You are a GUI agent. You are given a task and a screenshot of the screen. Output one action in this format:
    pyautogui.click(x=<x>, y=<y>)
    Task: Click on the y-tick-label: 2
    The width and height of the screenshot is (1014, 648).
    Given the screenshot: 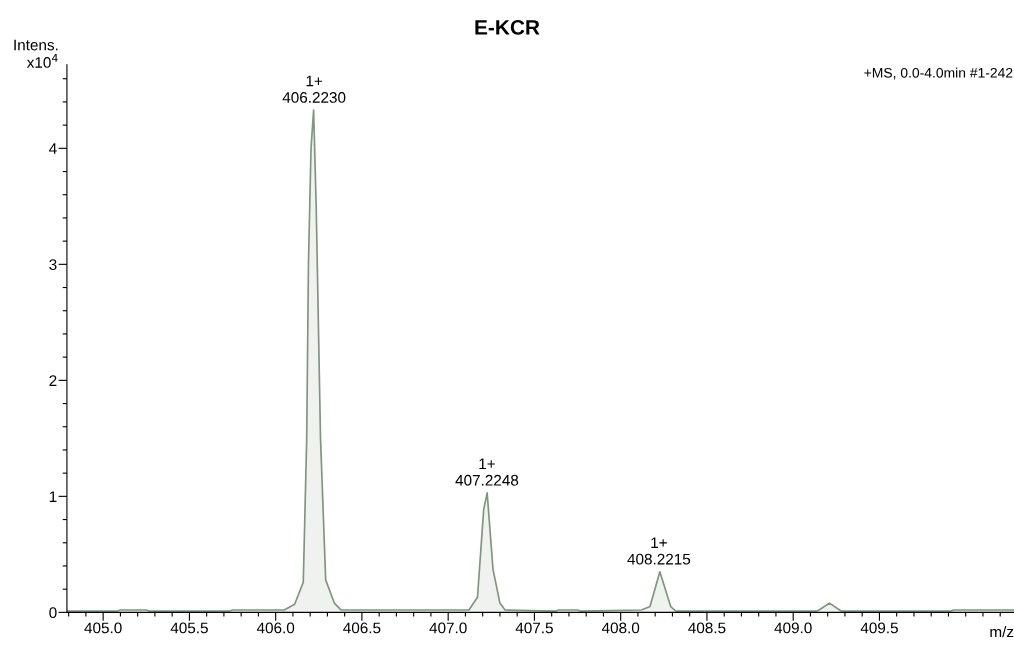 What is the action you would take?
    pyautogui.click(x=53, y=380)
    